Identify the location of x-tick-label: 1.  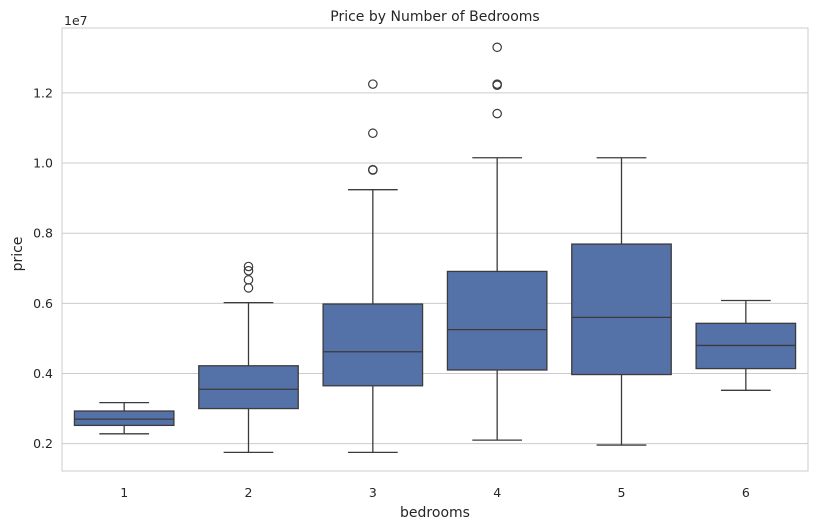
(124, 492).